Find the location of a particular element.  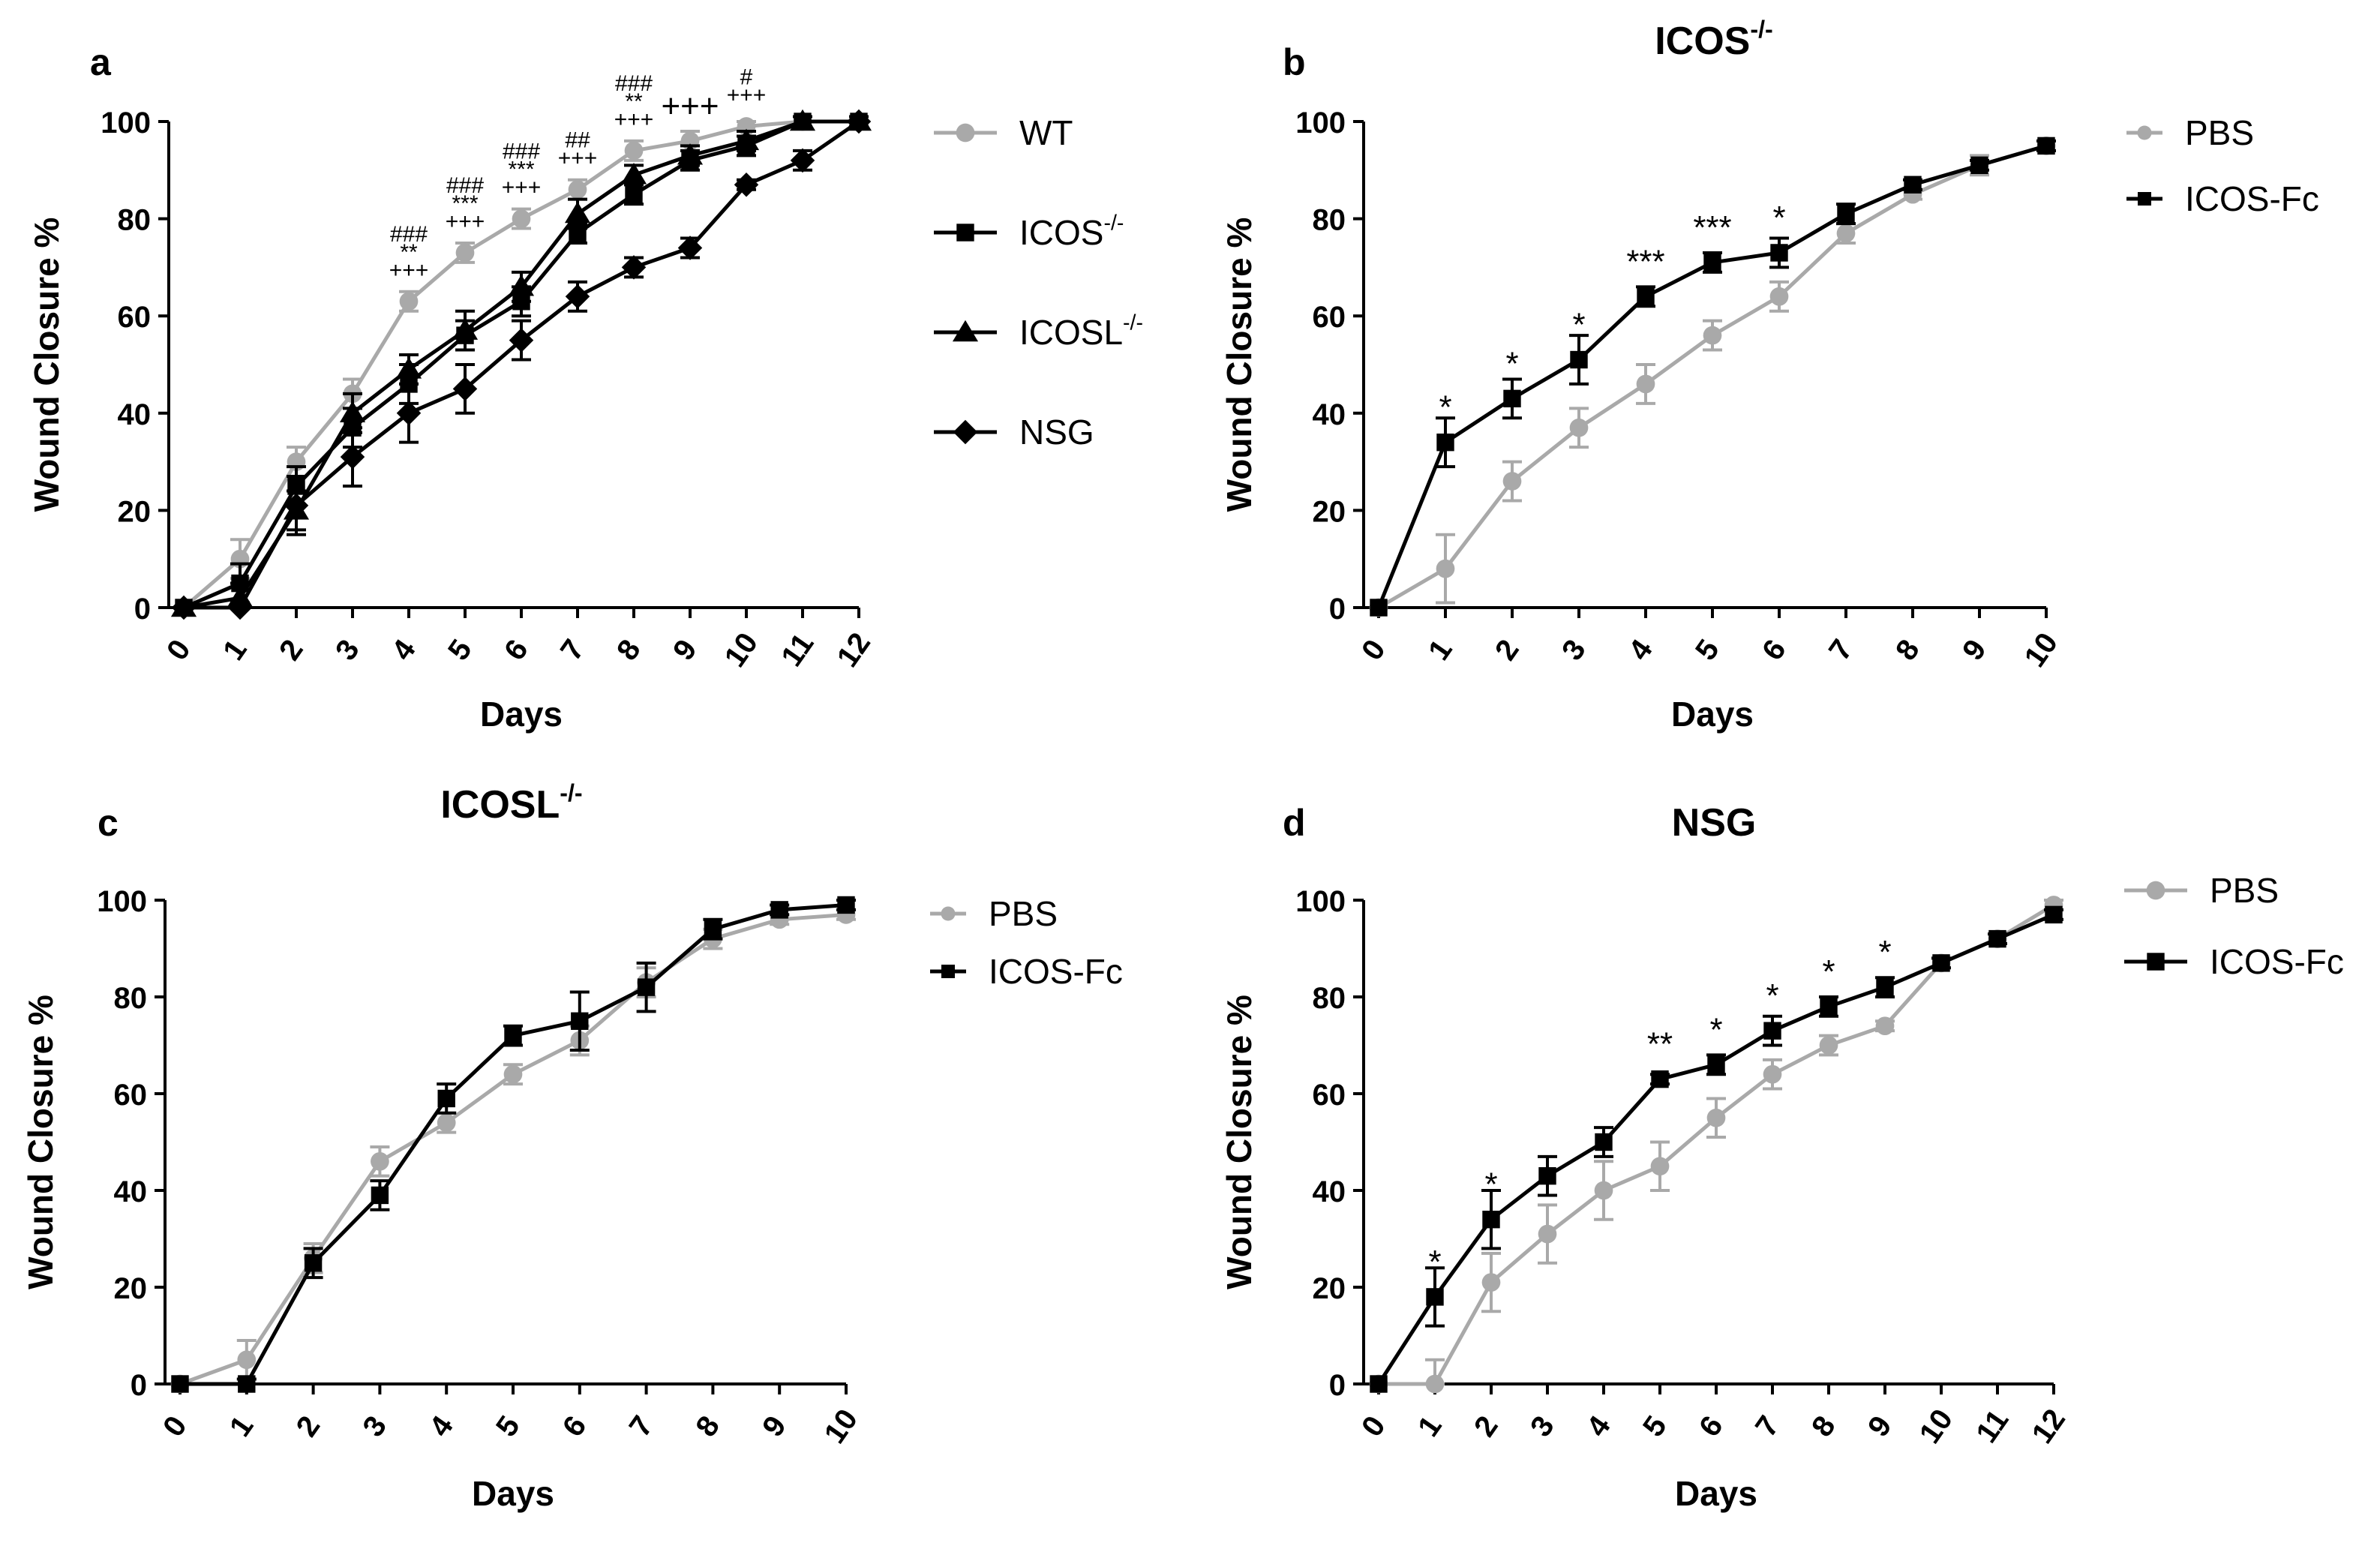

legend-item: ICOS-Fc is located at coordinates (2234, 961).